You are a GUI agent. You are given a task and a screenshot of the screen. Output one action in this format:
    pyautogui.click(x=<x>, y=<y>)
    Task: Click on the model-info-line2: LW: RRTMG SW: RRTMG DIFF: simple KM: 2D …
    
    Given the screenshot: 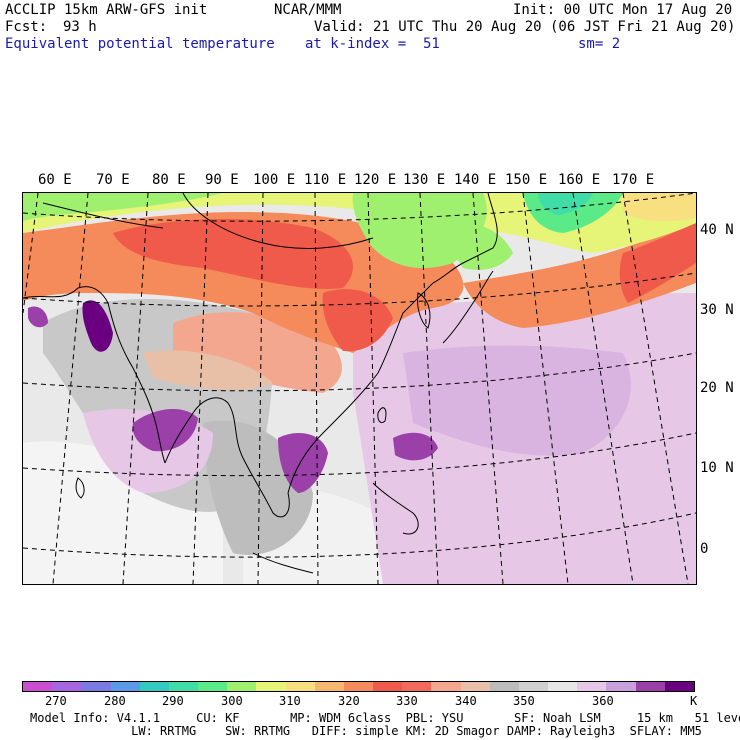 What is the action you would take?
    pyautogui.click(x=366, y=731)
    